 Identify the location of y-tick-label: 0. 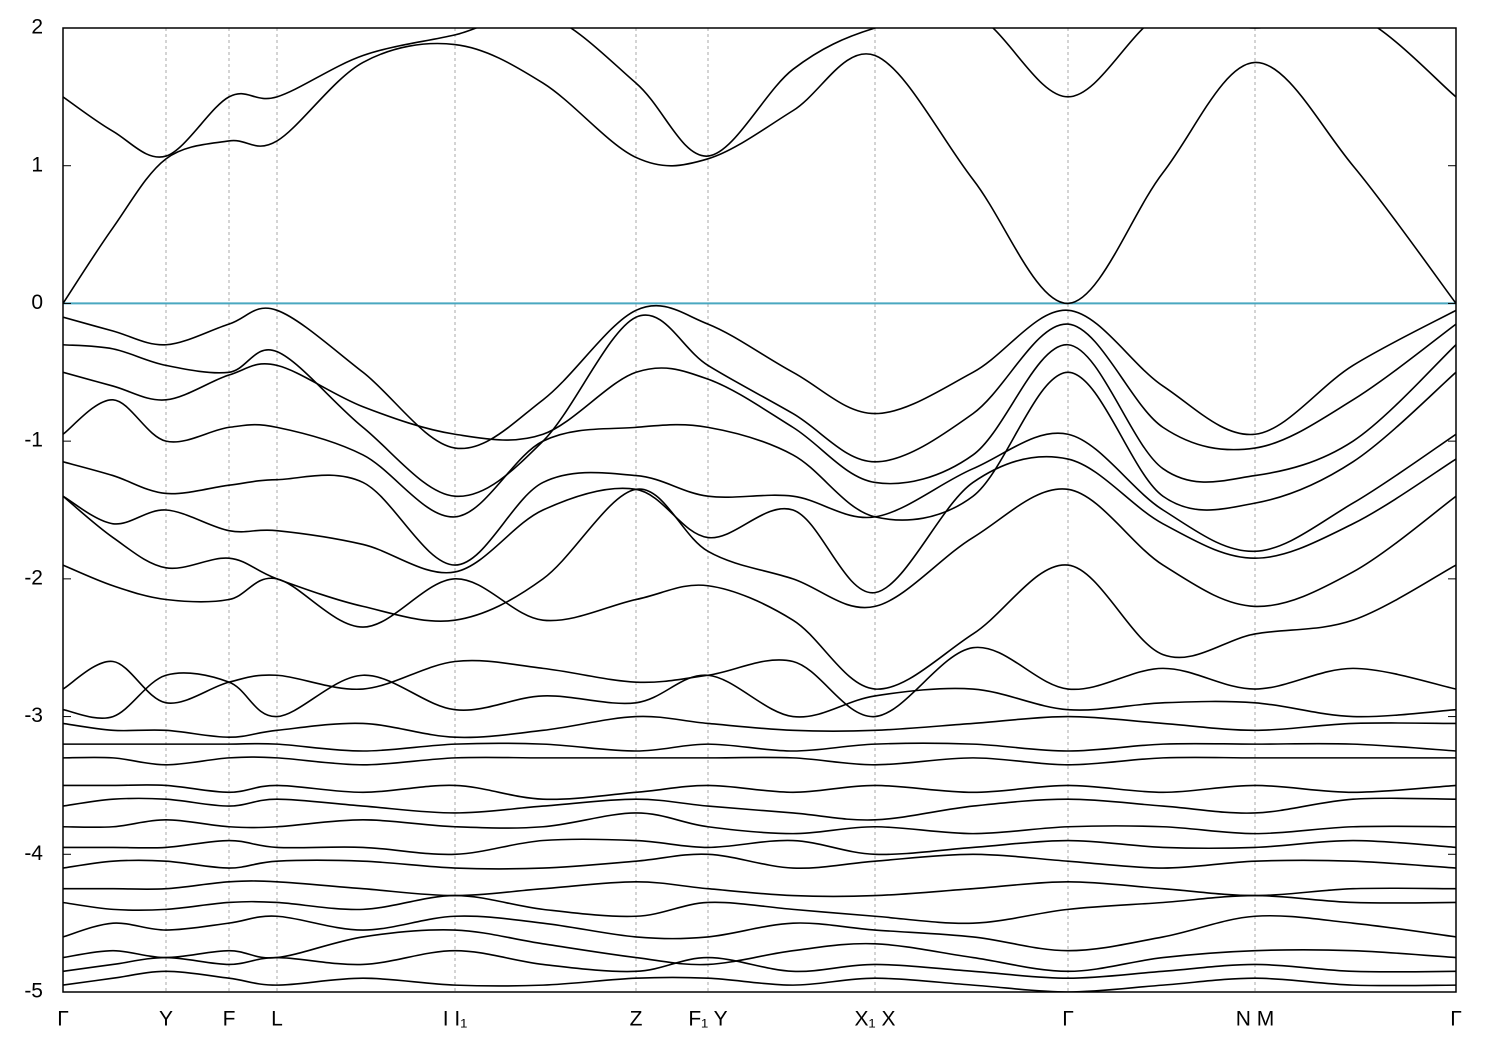
(37, 302).